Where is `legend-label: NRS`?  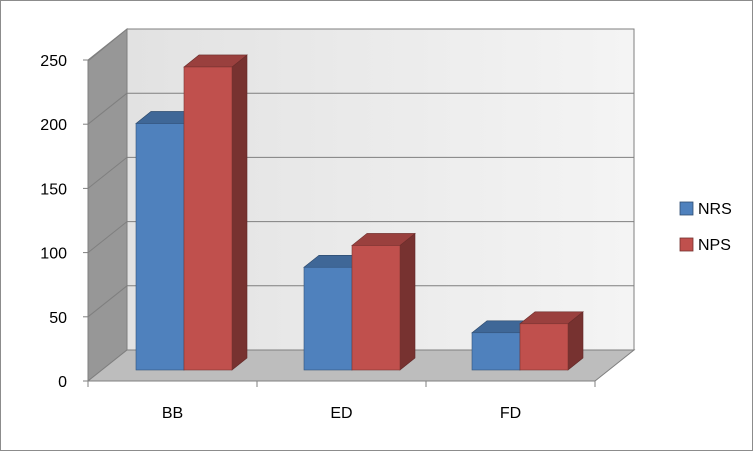 legend-label: NRS is located at coordinates (715, 209).